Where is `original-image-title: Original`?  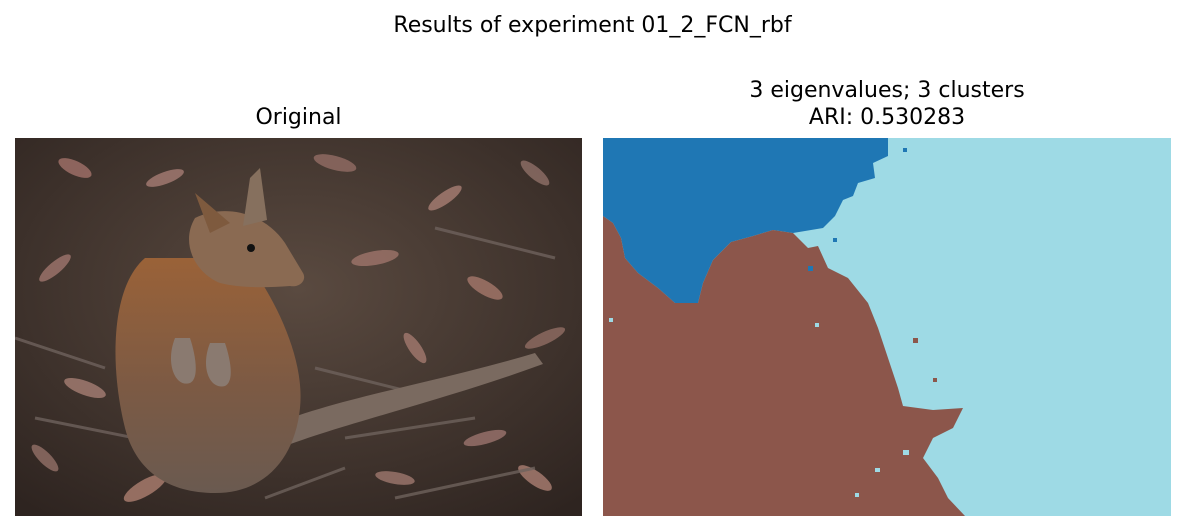
original-image-title: Original is located at coordinates (298, 117).